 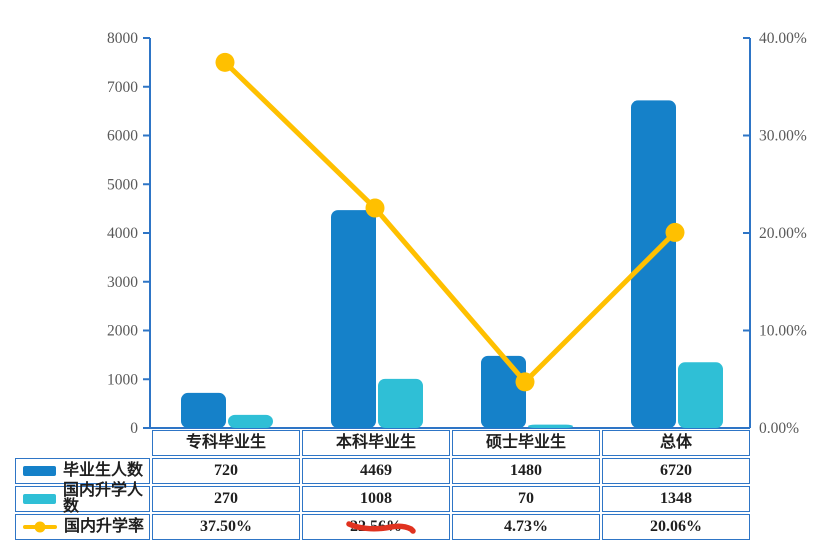 I want to click on legend-item-graduates: 毕业生人数, so click(x=82, y=471).